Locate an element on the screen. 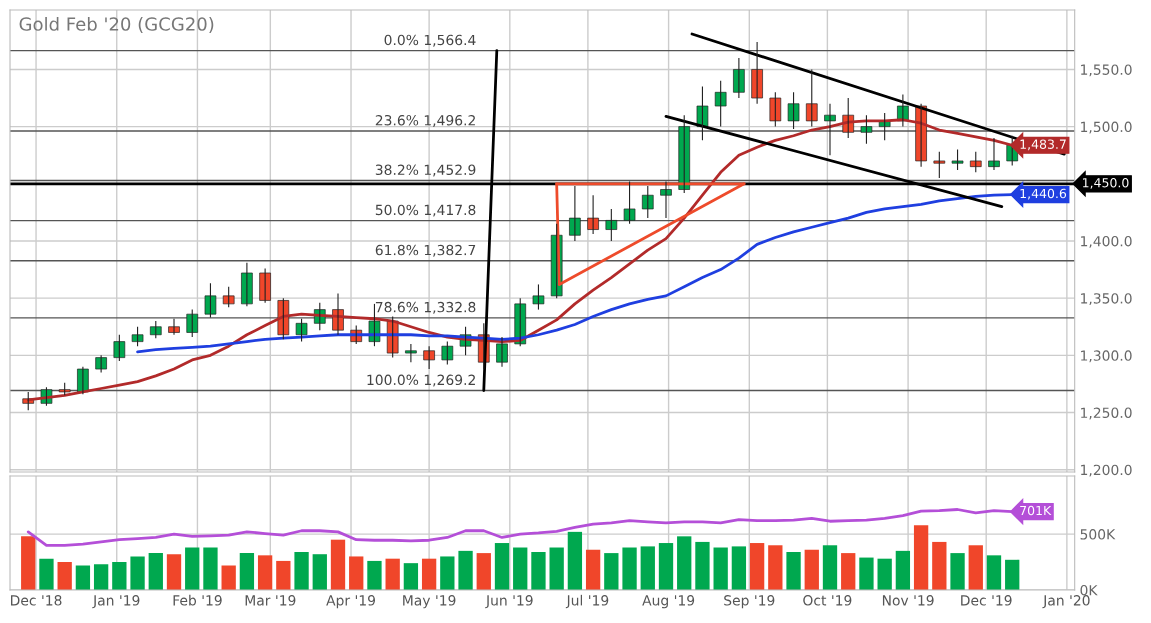 The height and width of the screenshot is (623, 1151). y-tick-label: 1,300.0 is located at coordinates (1106, 356).